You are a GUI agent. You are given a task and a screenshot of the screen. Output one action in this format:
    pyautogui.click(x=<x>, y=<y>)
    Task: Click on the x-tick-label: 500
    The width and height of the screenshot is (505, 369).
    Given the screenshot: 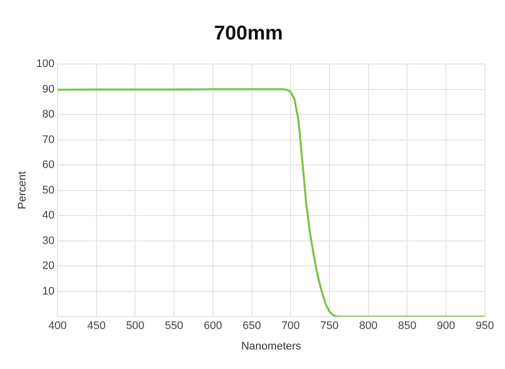 What is the action you would take?
    pyautogui.click(x=135, y=326)
    